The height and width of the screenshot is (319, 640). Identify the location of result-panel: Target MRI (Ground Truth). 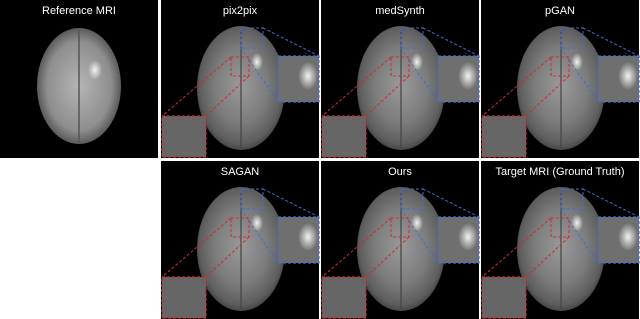
(560, 240).